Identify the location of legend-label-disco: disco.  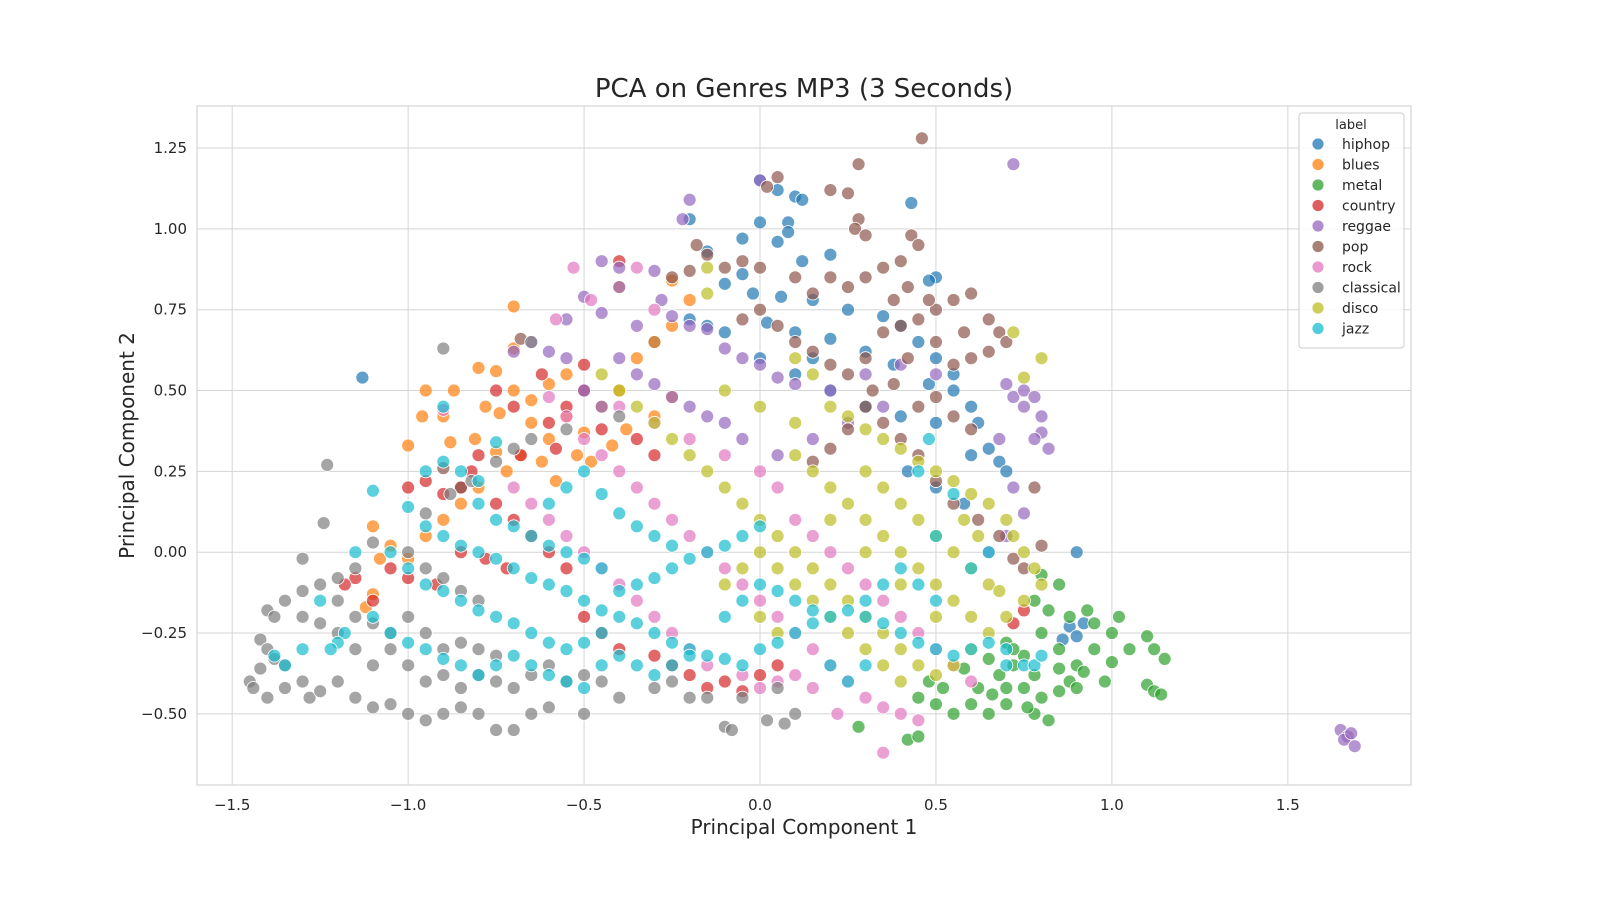
(1360, 309).